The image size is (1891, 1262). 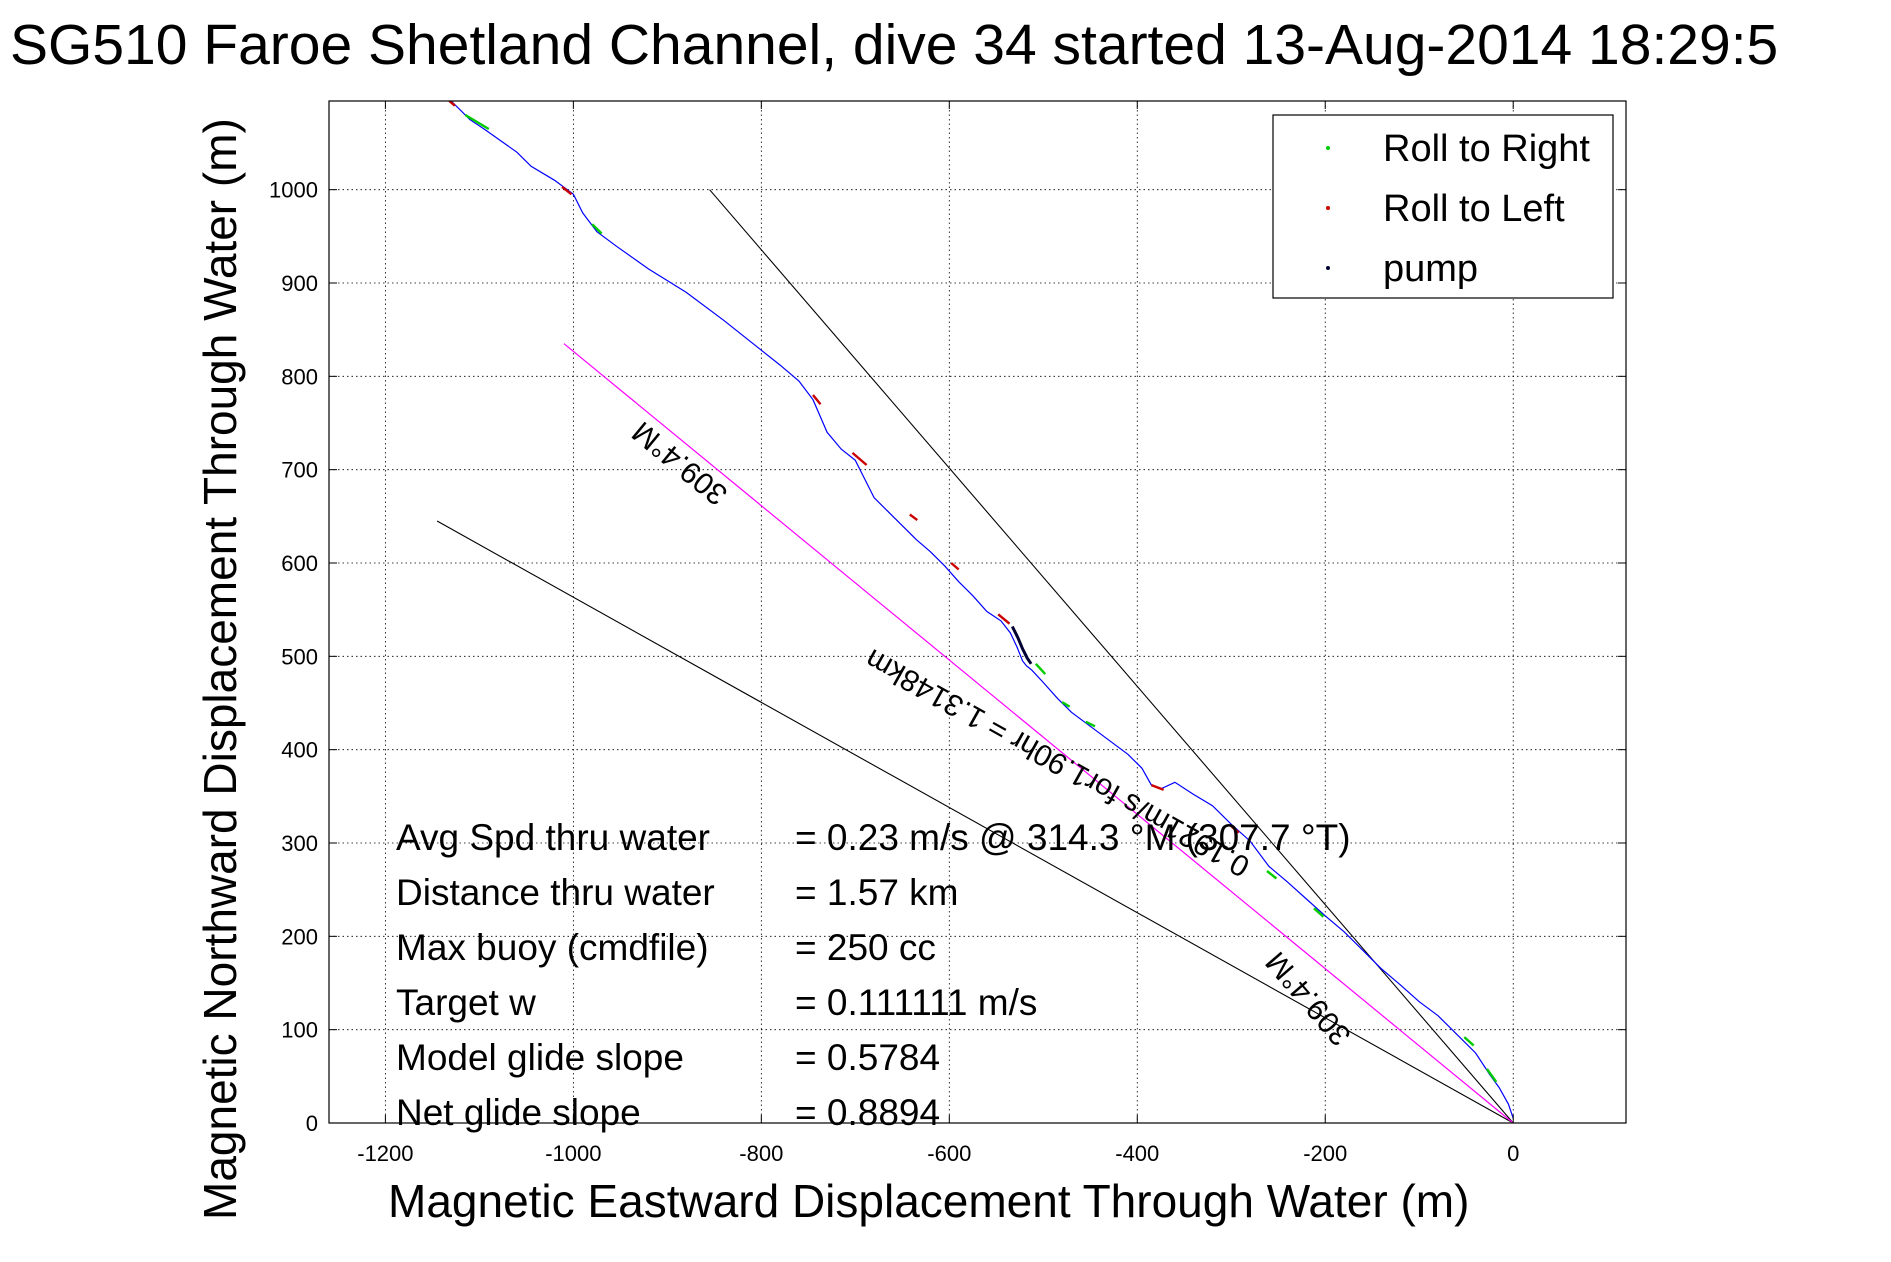 I want to click on y-tick-label: 900, so click(x=299, y=283).